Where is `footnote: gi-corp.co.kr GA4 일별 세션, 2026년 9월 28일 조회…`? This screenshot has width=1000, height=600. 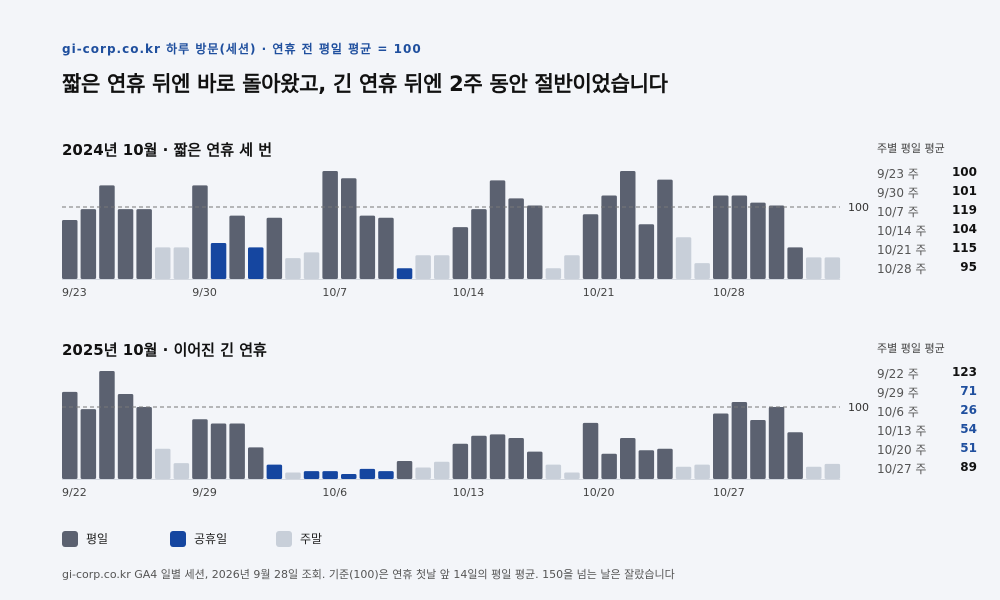
footnote: gi-corp.co.kr GA4 일별 세션, 2026년 9월 28일 조회… is located at coordinates (368, 574).